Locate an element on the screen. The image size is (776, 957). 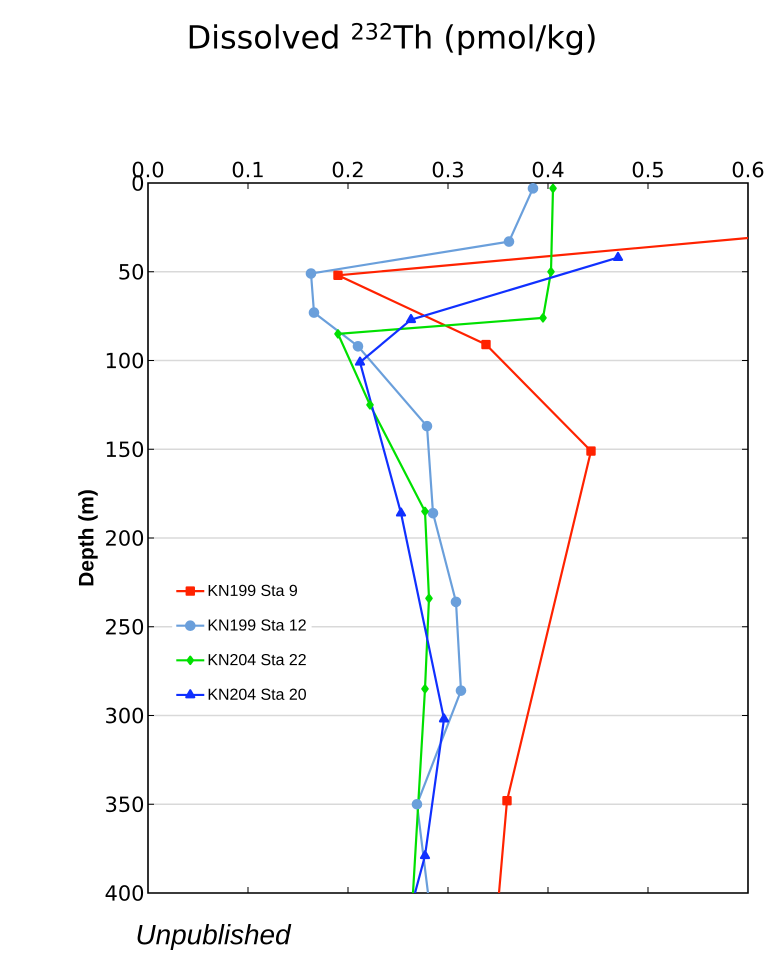
x-tick-label: 0.0 is located at coordinates (148, 170).